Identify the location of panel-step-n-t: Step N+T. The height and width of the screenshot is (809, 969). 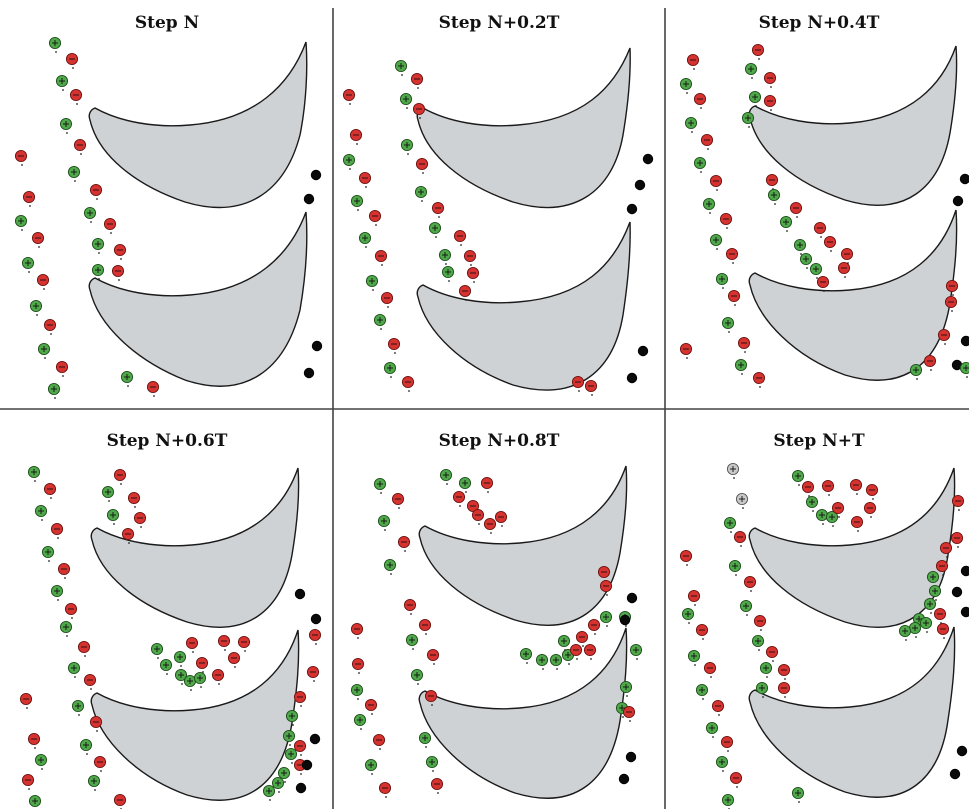
(824, 620).